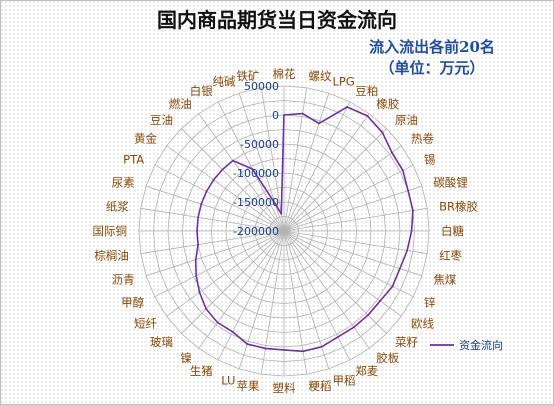  What do you see at coordinates (275, 115) in the screenshot?
I see `tick-label: 0` at bounding box center [275, 115].